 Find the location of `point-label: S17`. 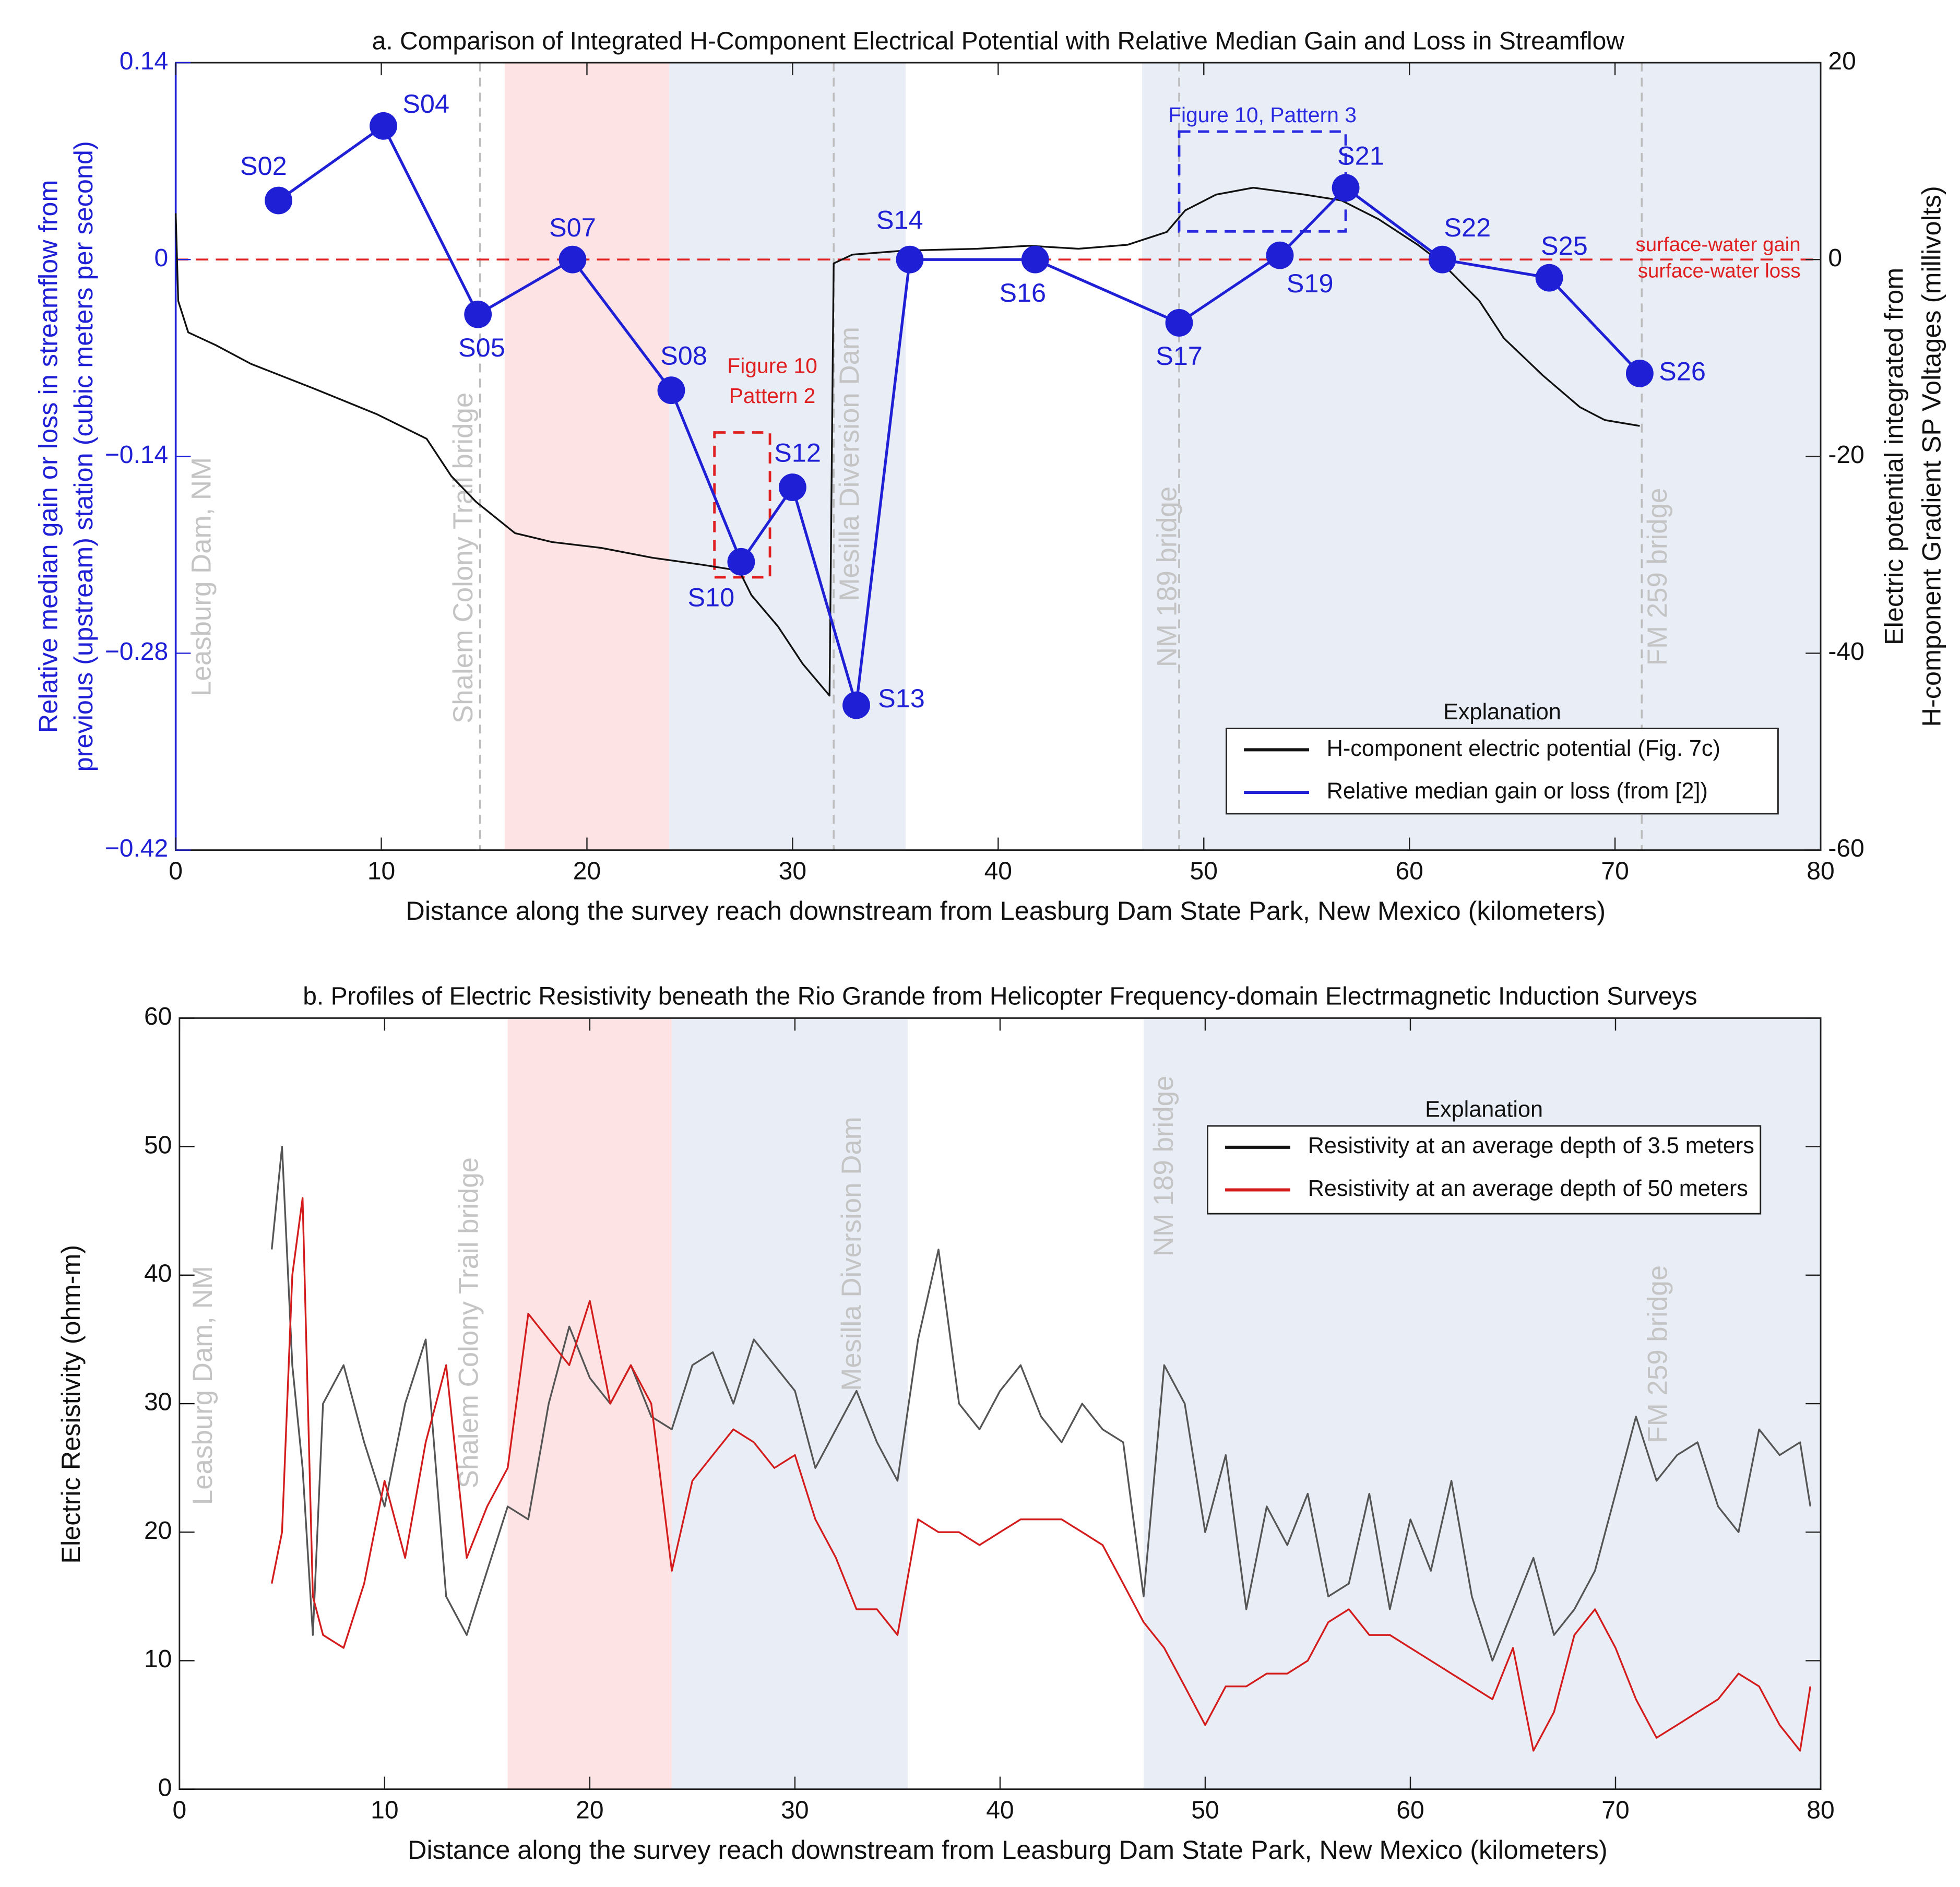

point-label: S17 is located at coordinates (1179, 356).